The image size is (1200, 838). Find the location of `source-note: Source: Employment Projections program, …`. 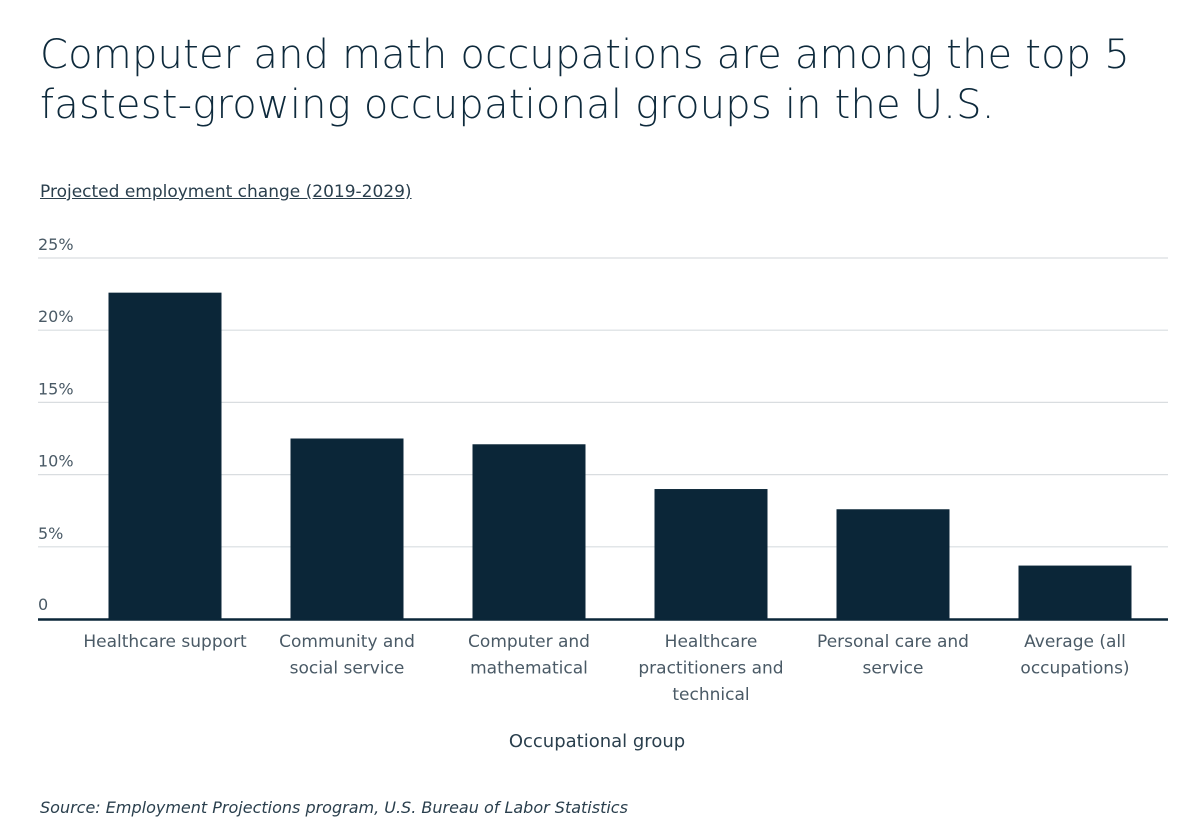

source-note: Source: Employment Projections program, … is located at coordinates (334, 807).